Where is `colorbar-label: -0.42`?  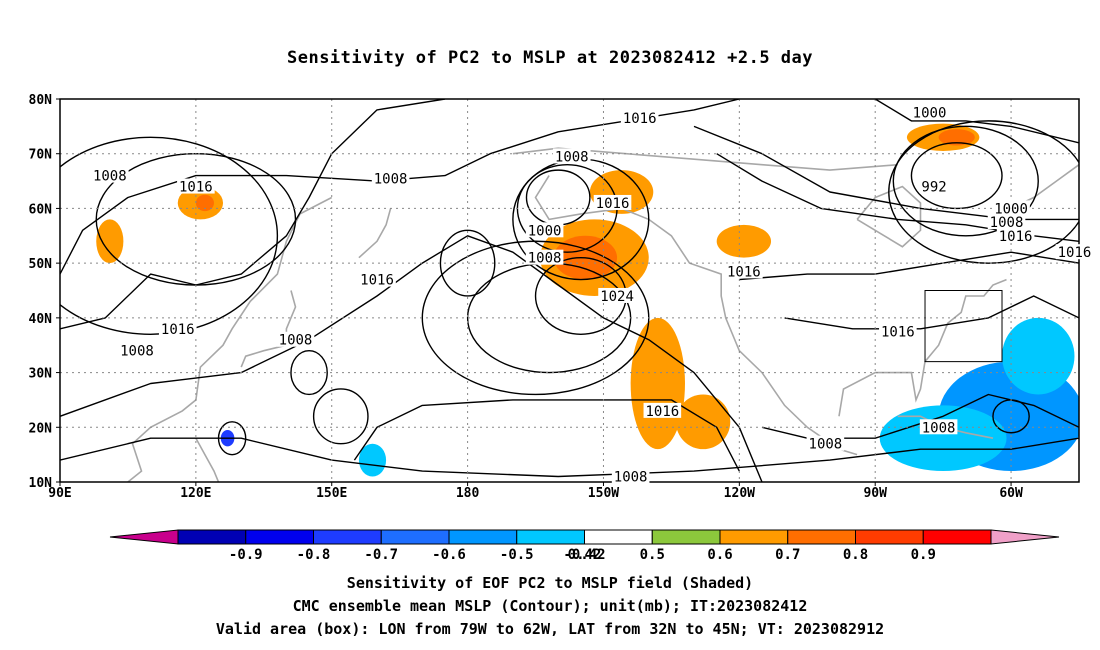
colorbar-label: -0.42 is located at coordinates (584, 555).